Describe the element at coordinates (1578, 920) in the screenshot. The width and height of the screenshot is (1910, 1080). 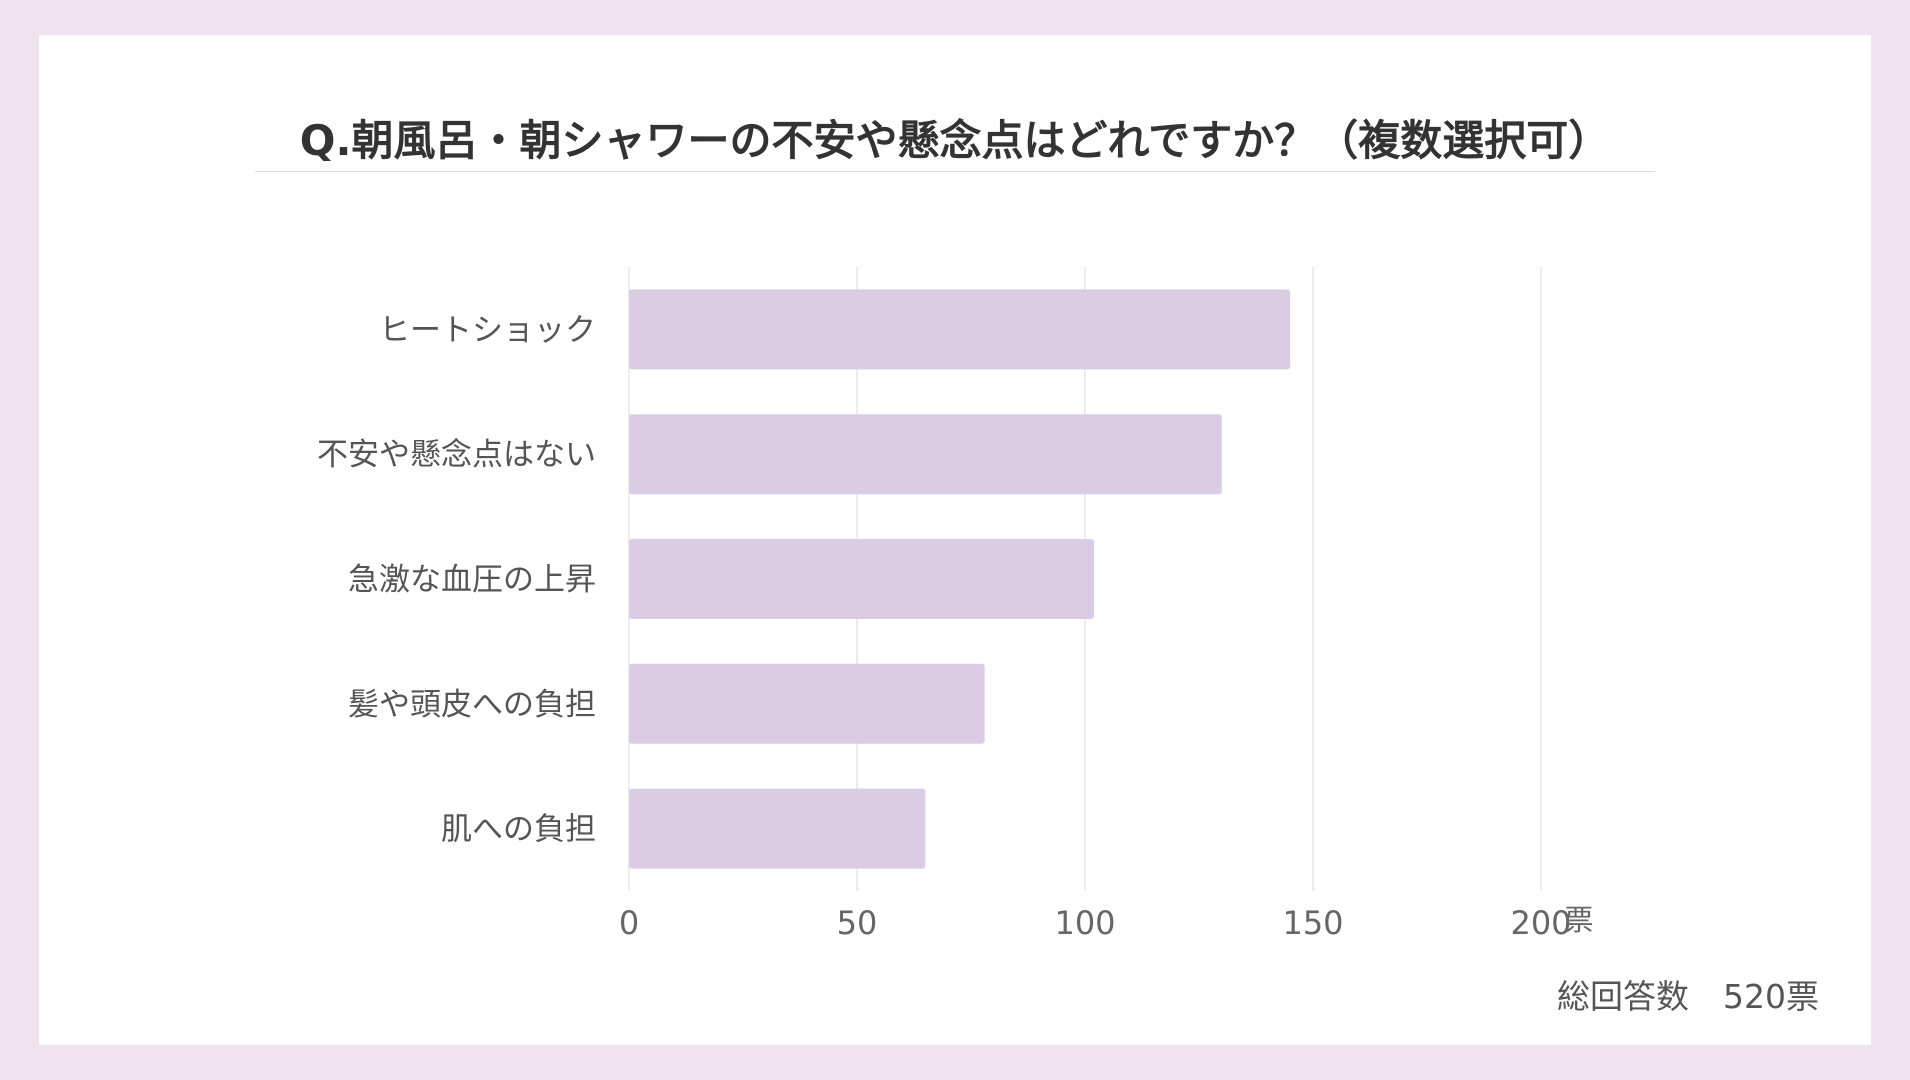
I see `x-axis-unit: 票` at that location.